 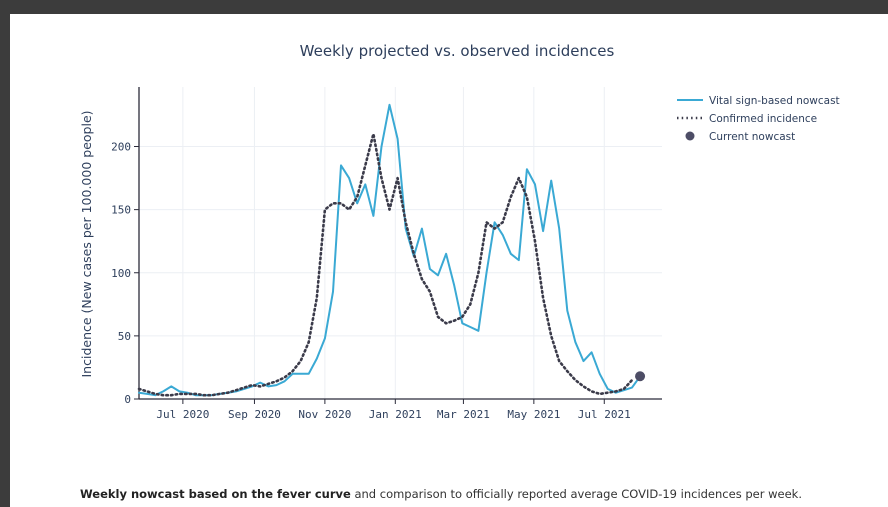 I want to click on chart-title: Weekly projected vs. observed incidences, so click(x=457, y=51).